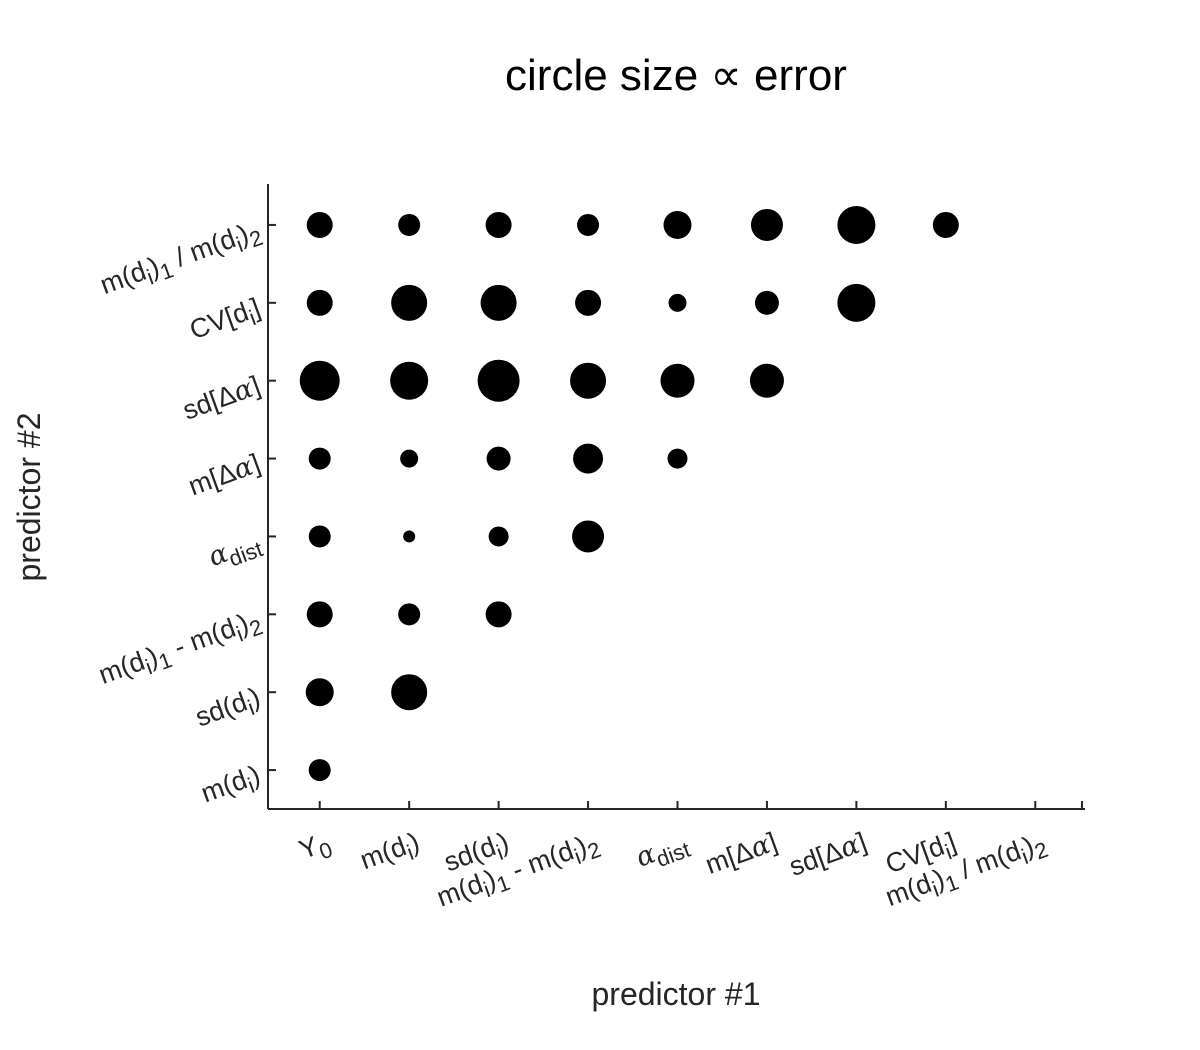 Image resolution: width=1200 pixels, height=1050 pixels. What do you see at coordinates (828, 854) in the screenshot?
I see `x-tick-label: sd[Δα]` at bounding box center [828, 854].